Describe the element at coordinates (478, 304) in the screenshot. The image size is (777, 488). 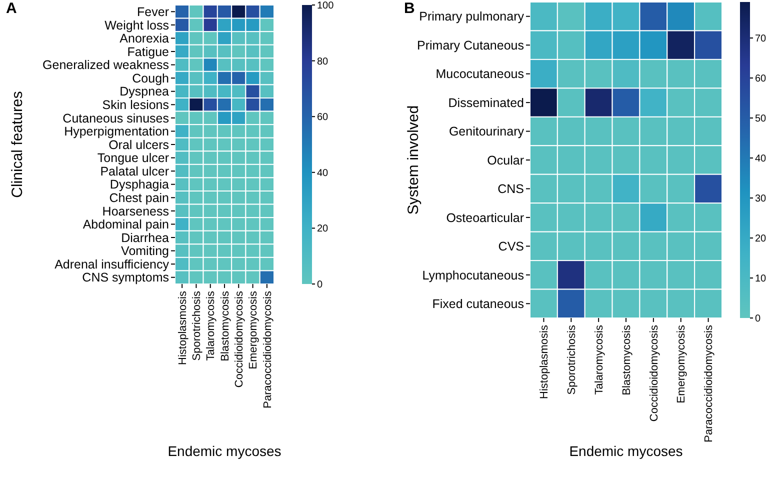
I see `y-tick-label: Fixed cutaneous` at that location.